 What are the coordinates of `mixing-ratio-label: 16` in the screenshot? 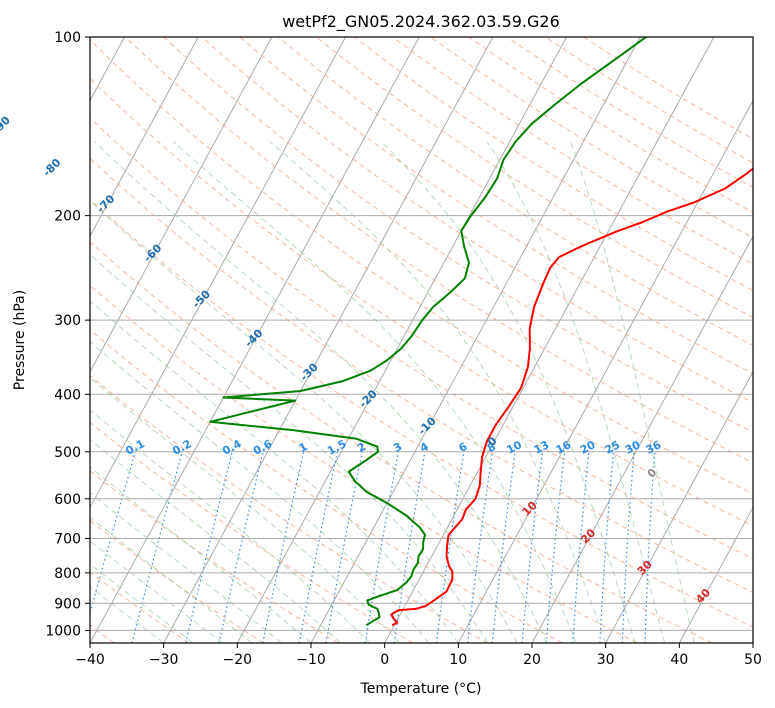 It's located at (564, 447).